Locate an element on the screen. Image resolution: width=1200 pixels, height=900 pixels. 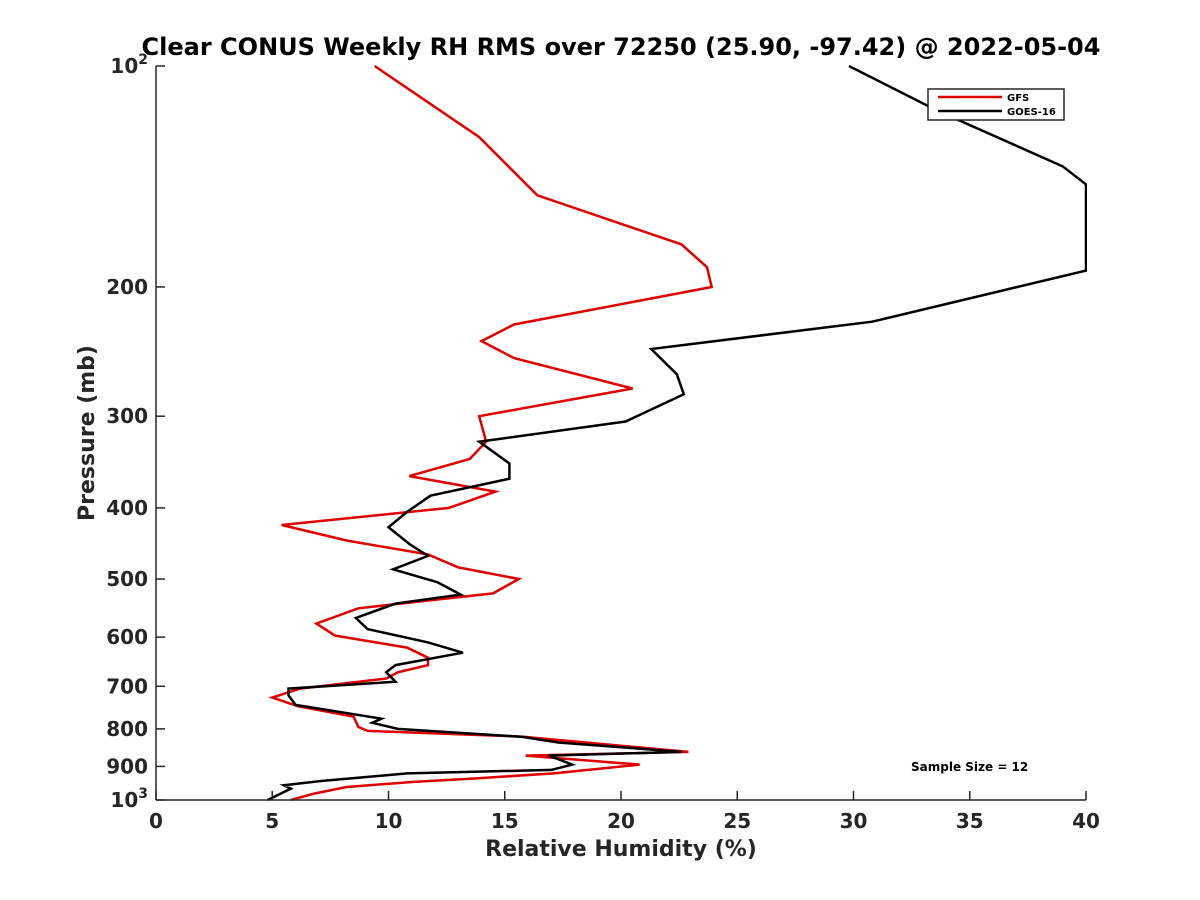
x-tick-label: 5 is located at coordinates (272, 821).